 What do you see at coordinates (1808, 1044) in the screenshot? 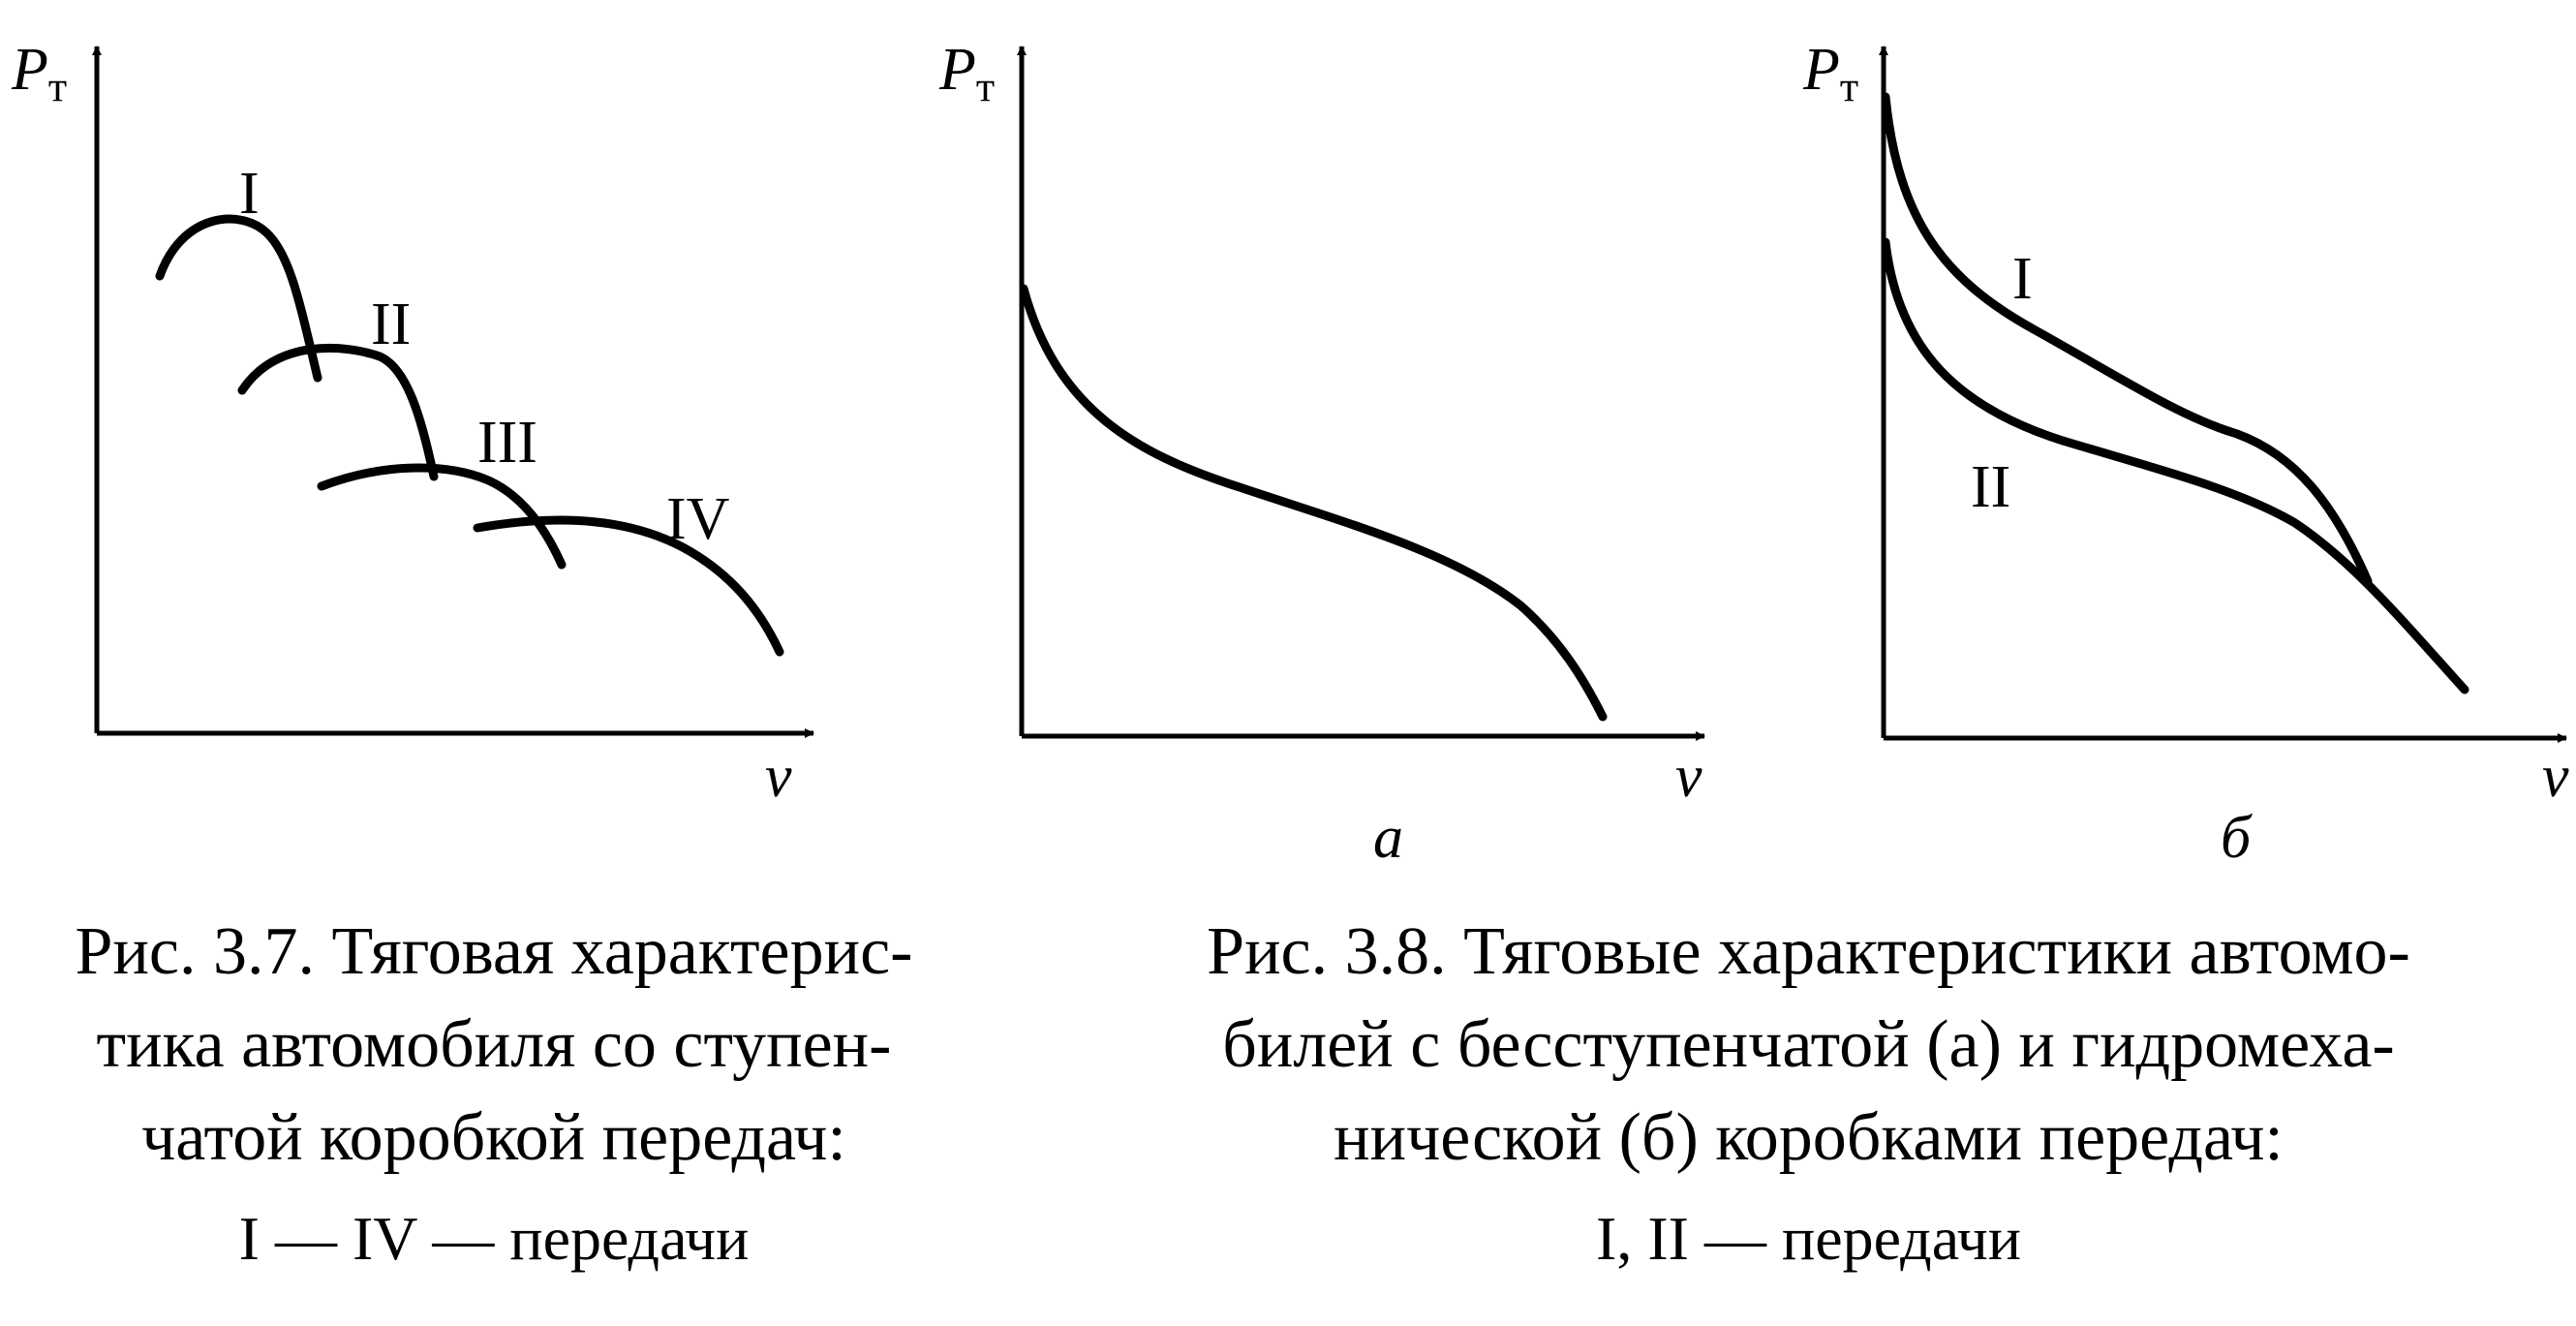
I see `caption-line: билей с бесступенчатой (а) и гидромеха-` at bounding box center [1808, 1044].